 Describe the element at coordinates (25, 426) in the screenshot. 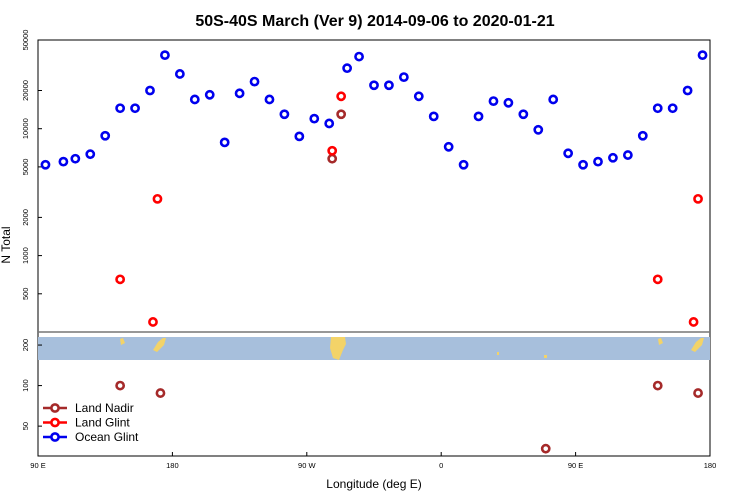

I see `y-tick-label: 50` at that location.